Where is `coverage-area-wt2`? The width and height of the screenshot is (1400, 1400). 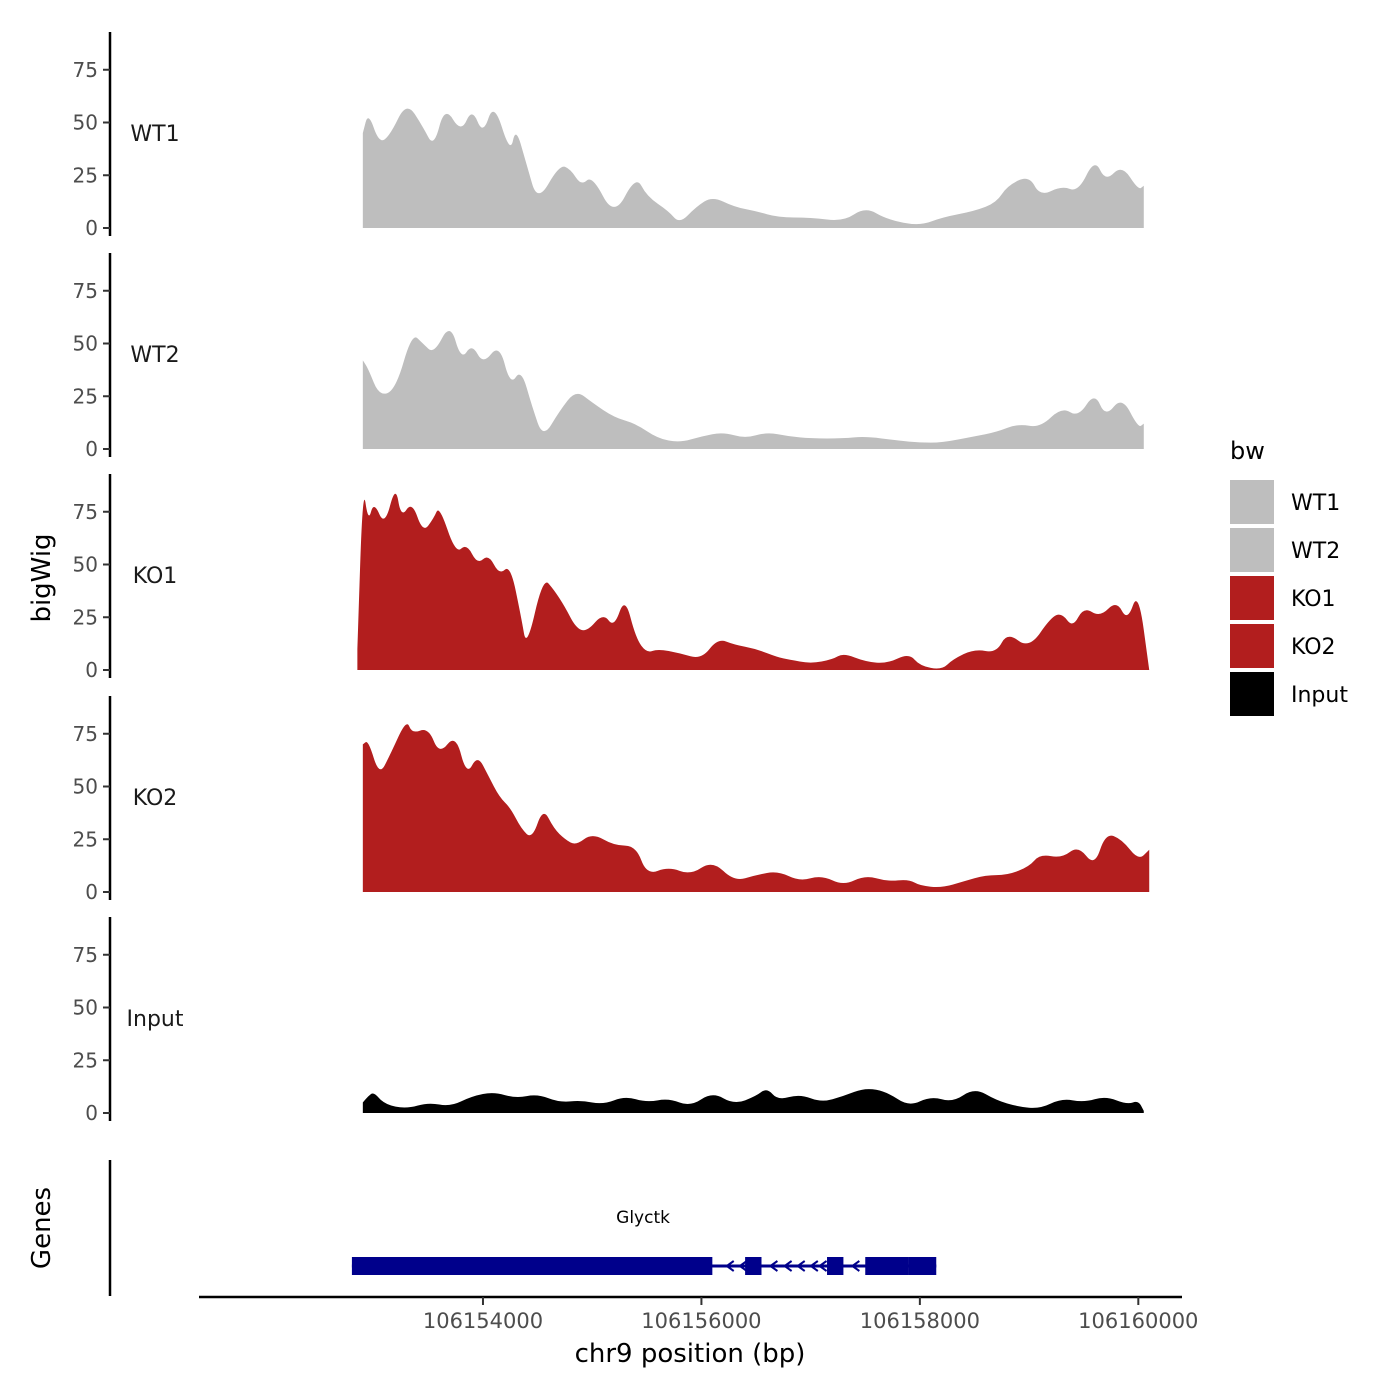 coverage-area-wt2 is located at coordinates (753, 390).